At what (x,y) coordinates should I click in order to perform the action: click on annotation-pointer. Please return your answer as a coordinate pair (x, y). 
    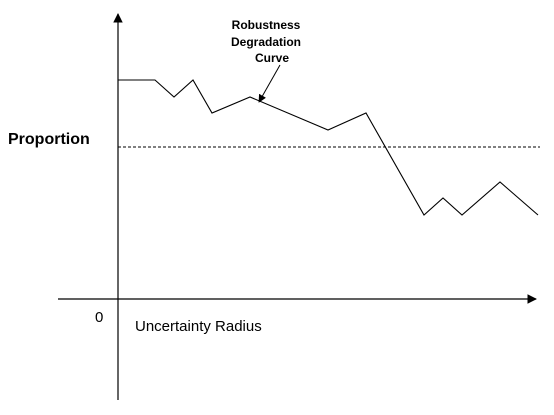
    Looking at the image, I should click on (269, 83).